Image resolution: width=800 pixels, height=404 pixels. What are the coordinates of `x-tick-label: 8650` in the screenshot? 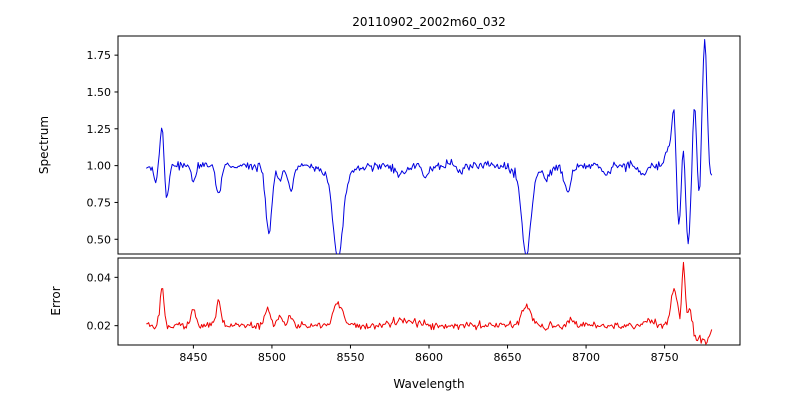 It's located at (508, 357).